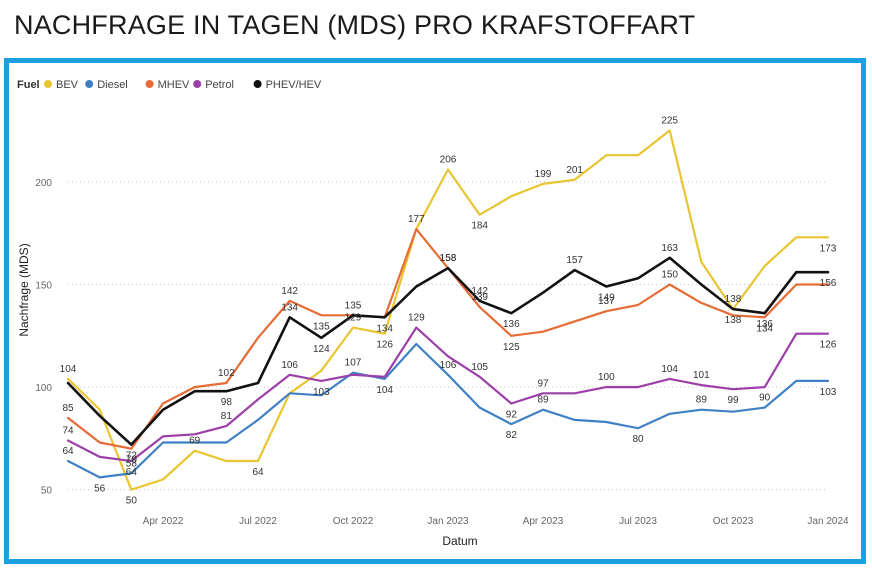 The height and width of the screenshot is (580, 872). Describe the element at coordinates (448, 258) in the screenshot. I see `data-label: 158` at that location.